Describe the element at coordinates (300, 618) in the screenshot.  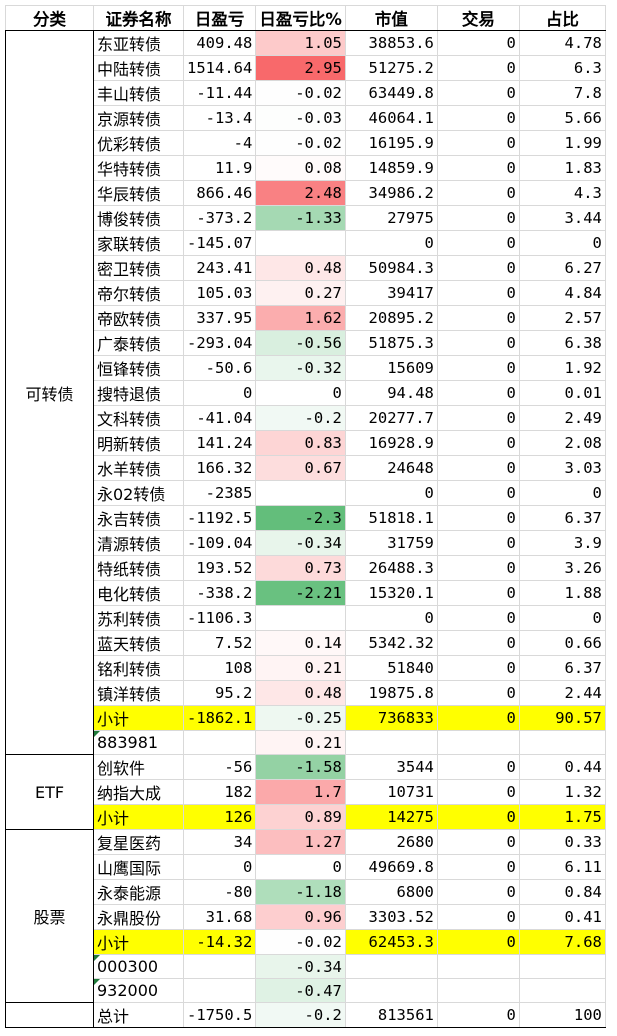
I see `daily-pnl-pct-cell` at that location.